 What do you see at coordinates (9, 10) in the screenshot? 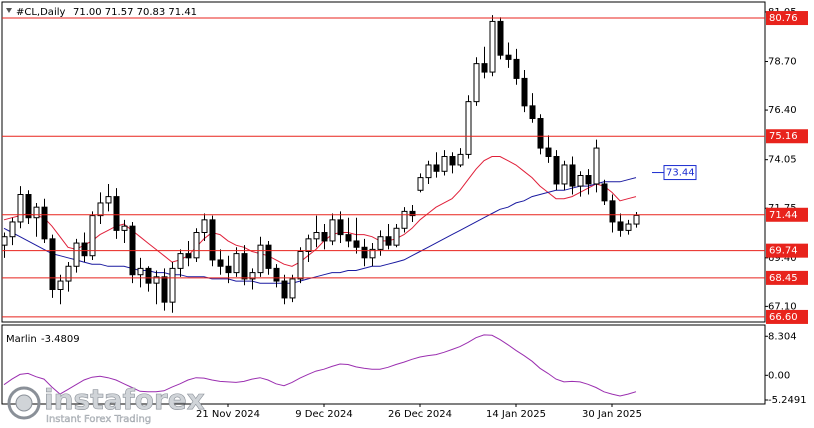
I see `symbol-icon` at bounding box center [9, 10].